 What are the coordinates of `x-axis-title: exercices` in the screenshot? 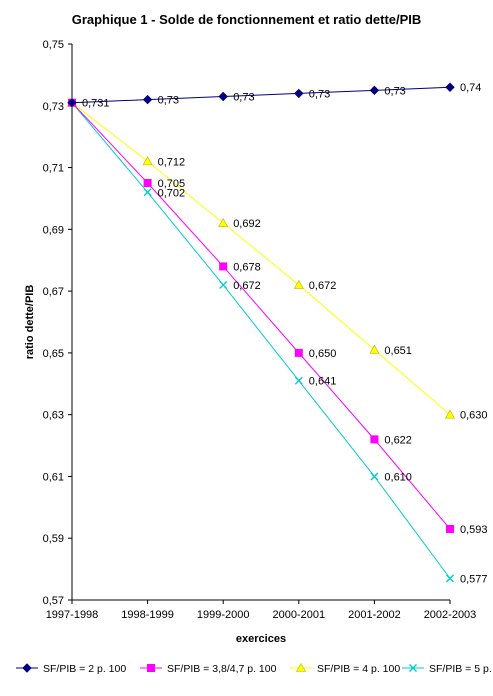 It's located at (261, 639).